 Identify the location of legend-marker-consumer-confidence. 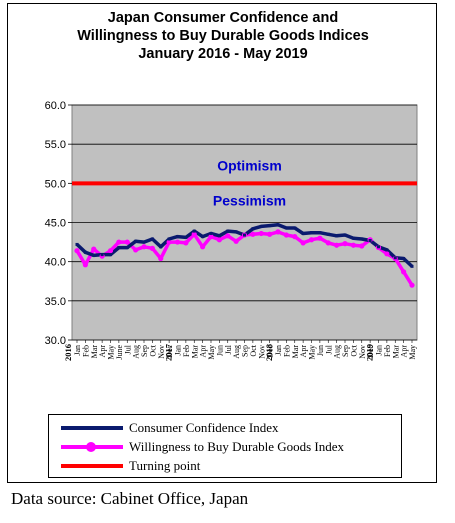
(91, 428).